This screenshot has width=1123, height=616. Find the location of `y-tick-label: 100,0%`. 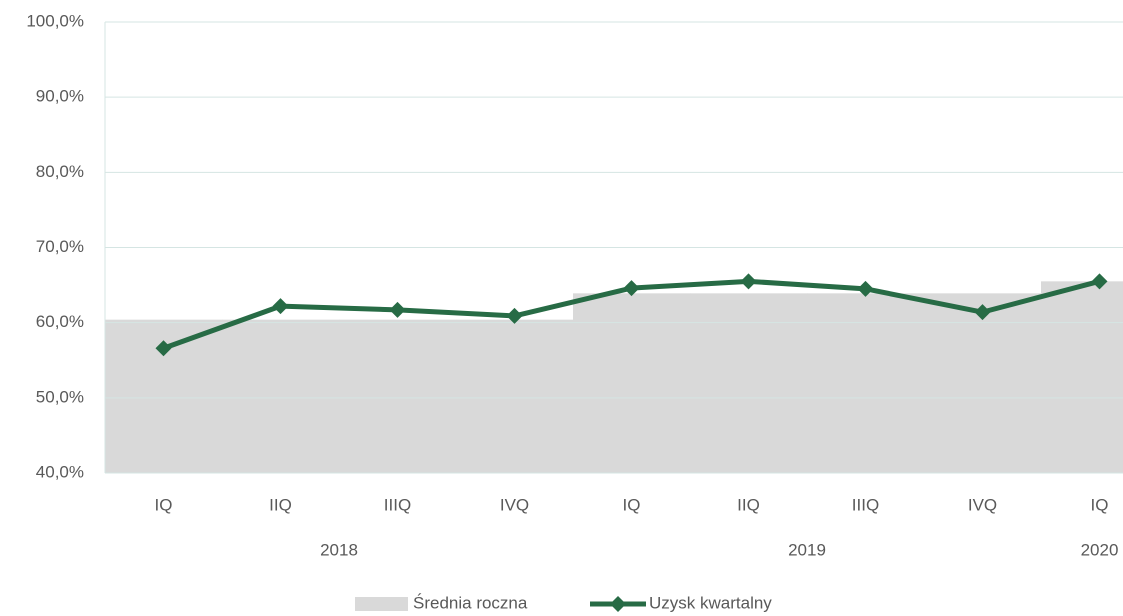

y-tick-label: 100,0% is located at coordinates (55, 20).